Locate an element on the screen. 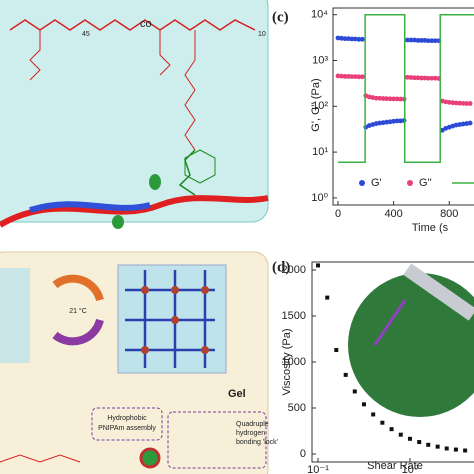  inset-photo-background is located at coordinates (411, 345).